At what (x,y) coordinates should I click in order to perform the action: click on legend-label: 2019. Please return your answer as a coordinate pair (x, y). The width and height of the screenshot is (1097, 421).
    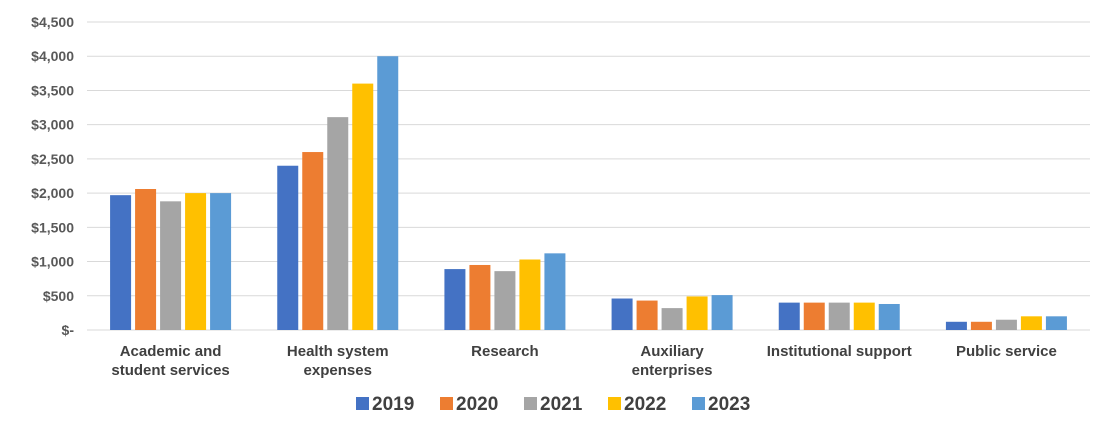
    Looking at the image, I should click on (393, 404).